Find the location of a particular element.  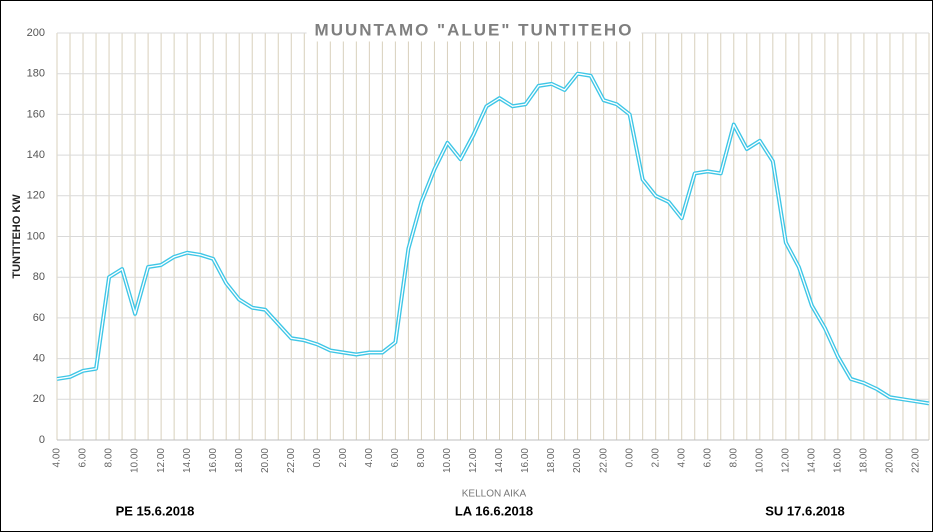

title-background is located at coordinates (474, 30).